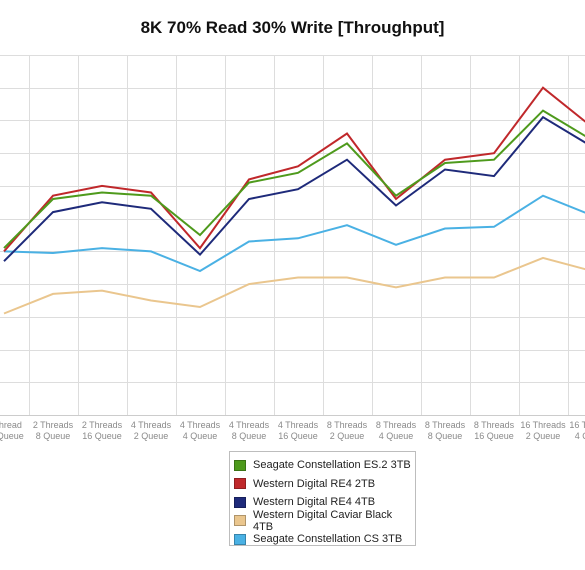 The width and height of the screenshot is (585, 570). What do you see at coordinates (396, 430) in the screenshot?
I see `x-tick-label: 8 Threads 4 Queue` at bounding box center [396, 430].